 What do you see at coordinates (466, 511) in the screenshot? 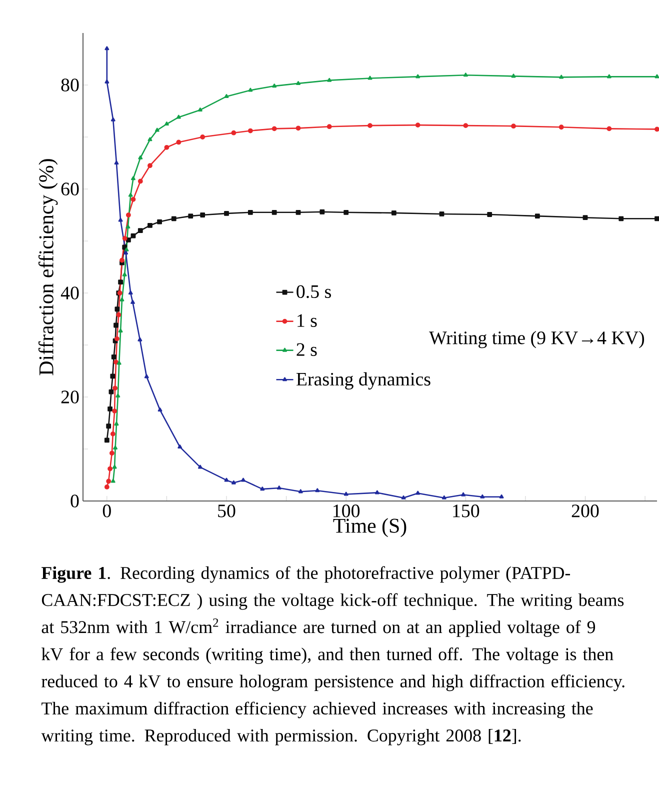
I see `x-tick-label: 150` at bounding box center [466, 511].